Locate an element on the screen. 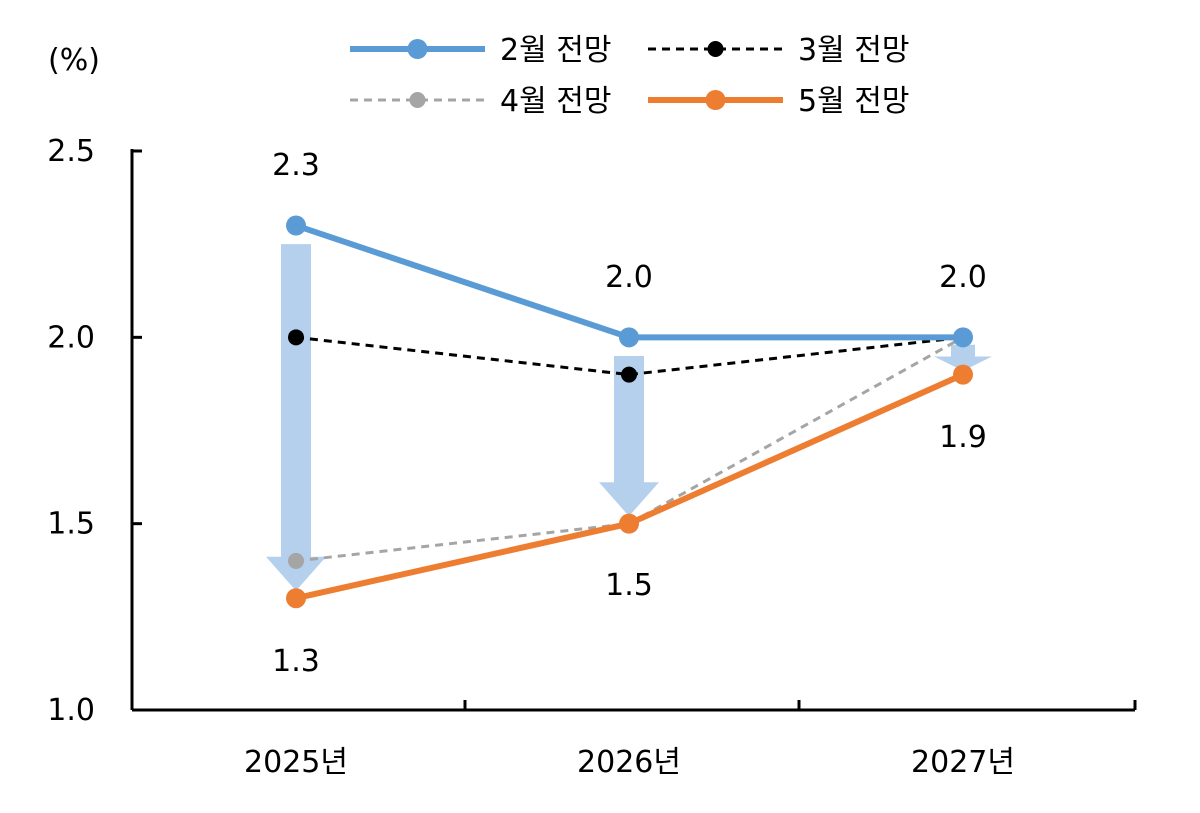 The width and height of the screenshot is (1200, 813). data-label-lower: 1.9 is located at coordinates (963, 437).